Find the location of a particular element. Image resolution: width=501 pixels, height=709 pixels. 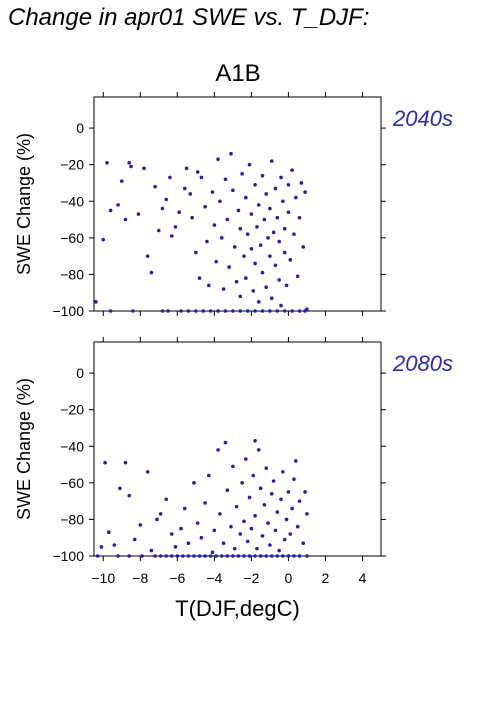

scenario-title: A1B is located at coordinates (237, 73).